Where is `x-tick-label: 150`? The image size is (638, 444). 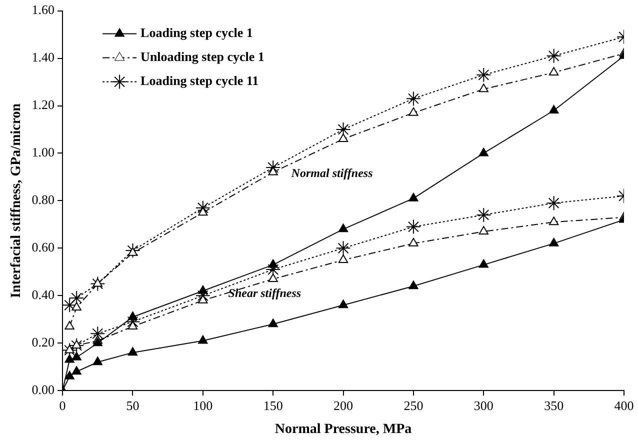 x-tick-label: 150 is located at coordinates (273, 405).